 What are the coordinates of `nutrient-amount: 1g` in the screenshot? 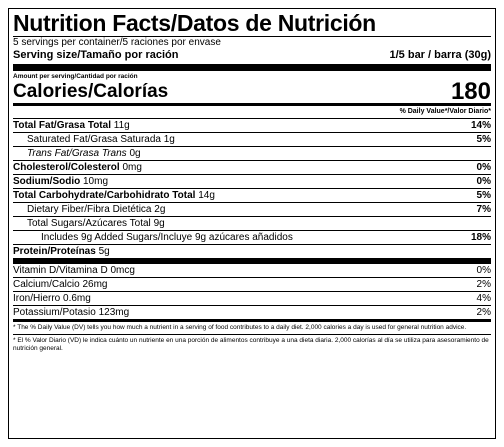 It's located at (169, 139).